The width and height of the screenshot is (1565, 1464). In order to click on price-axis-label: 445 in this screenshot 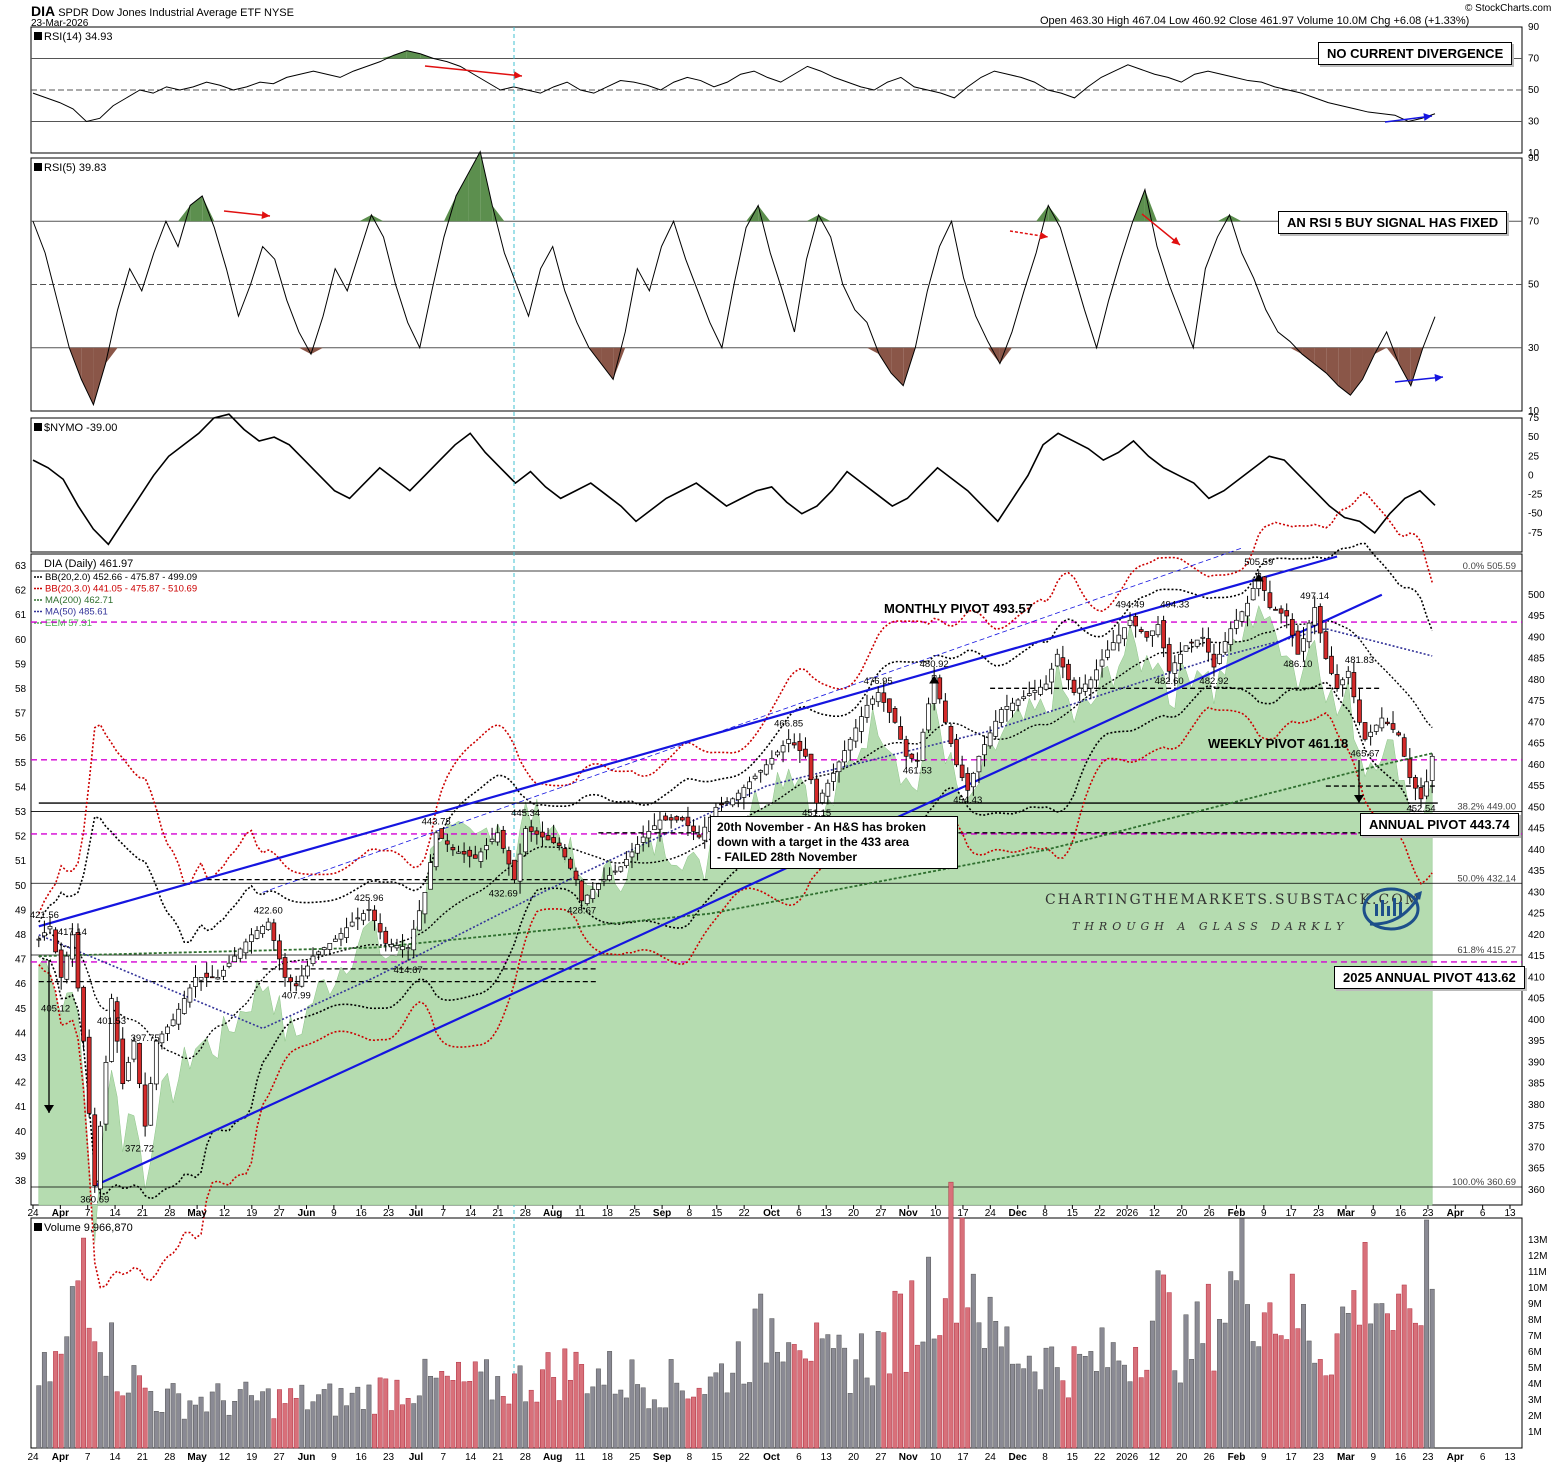, I will do `click(1536, 829)`.